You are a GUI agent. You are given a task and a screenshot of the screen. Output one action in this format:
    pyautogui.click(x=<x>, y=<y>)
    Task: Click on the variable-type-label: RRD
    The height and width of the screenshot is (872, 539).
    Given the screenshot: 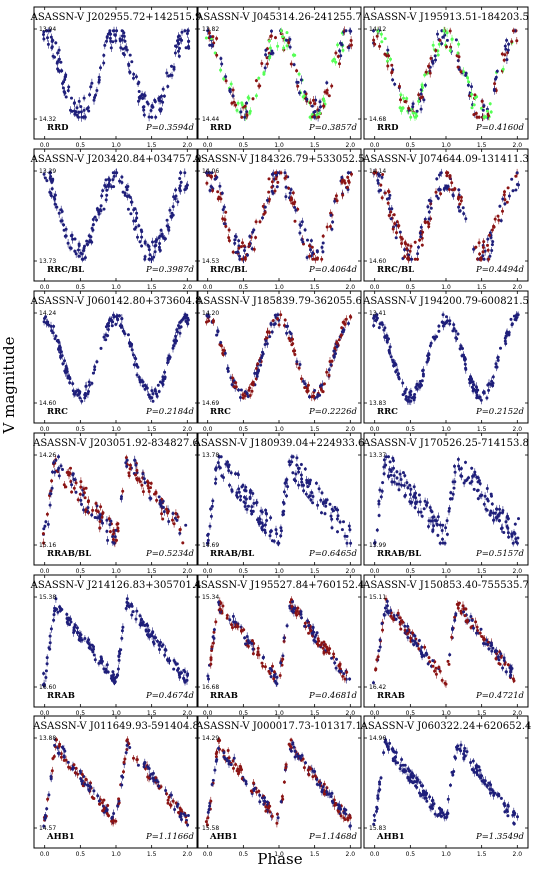 What is the action you would take?
    pyautogui.click(x=58, y=128)
    